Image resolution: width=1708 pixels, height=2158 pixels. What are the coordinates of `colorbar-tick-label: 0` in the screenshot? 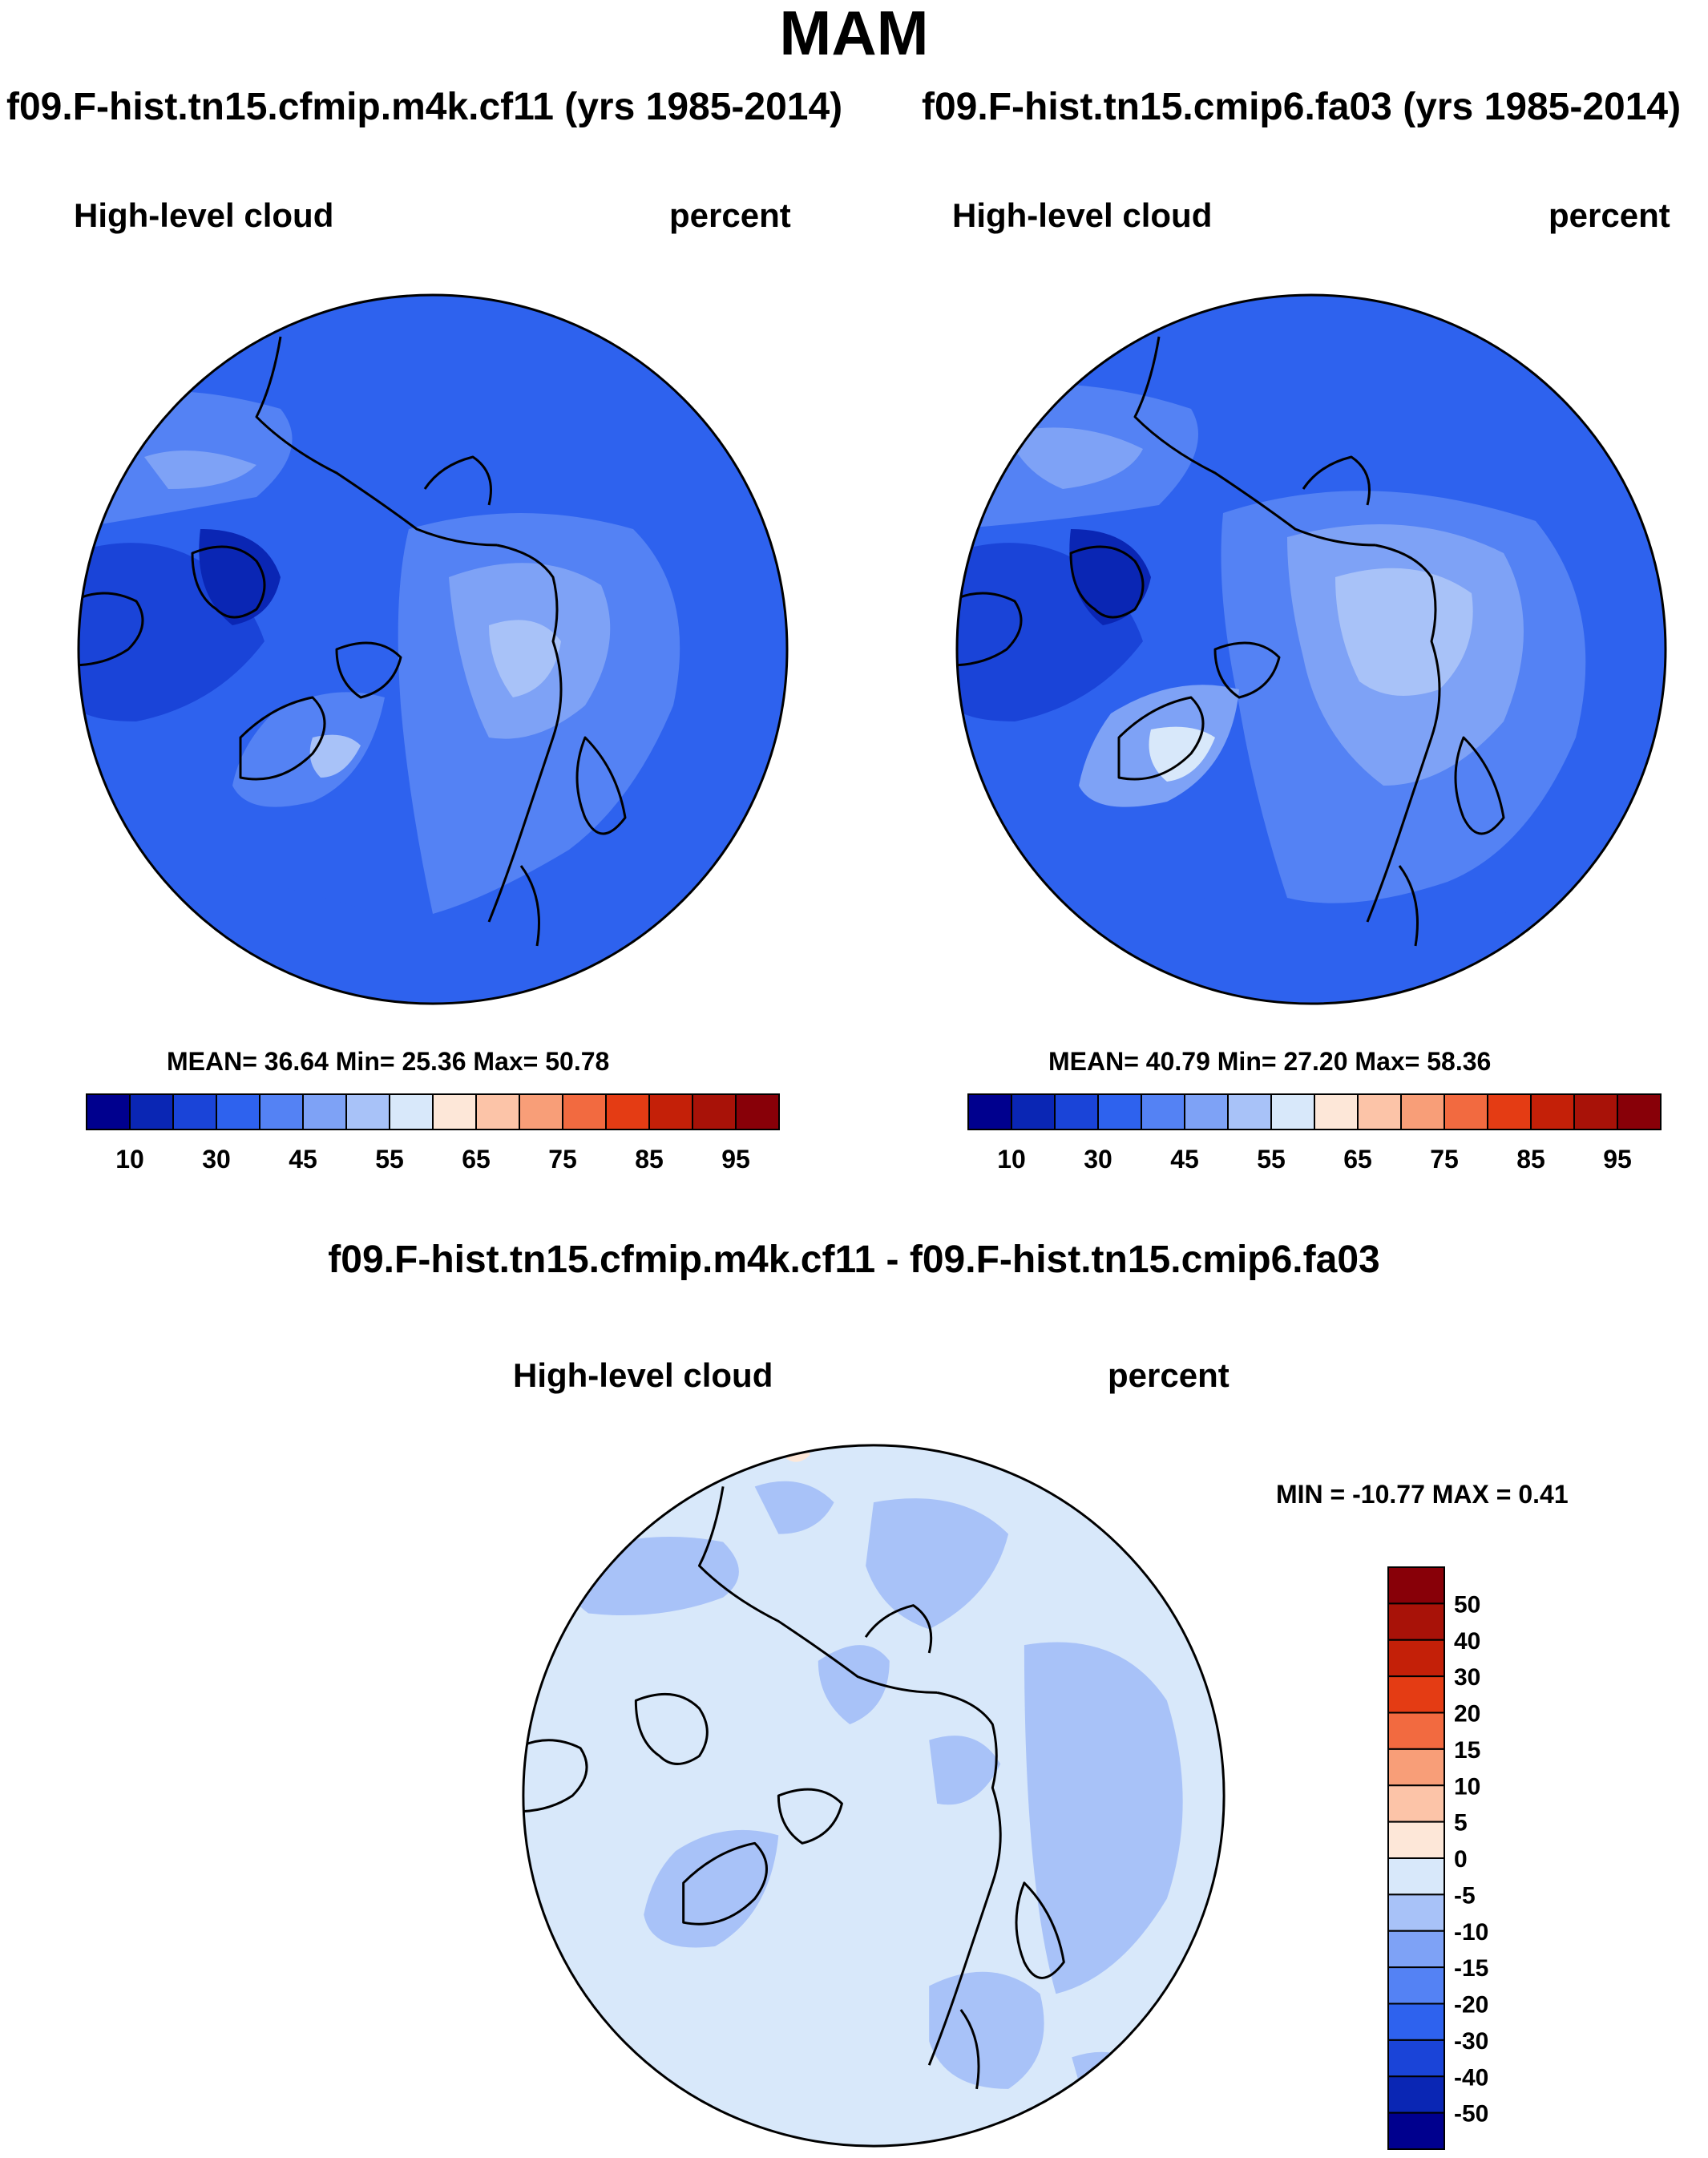 It's located at (1461, 1859).